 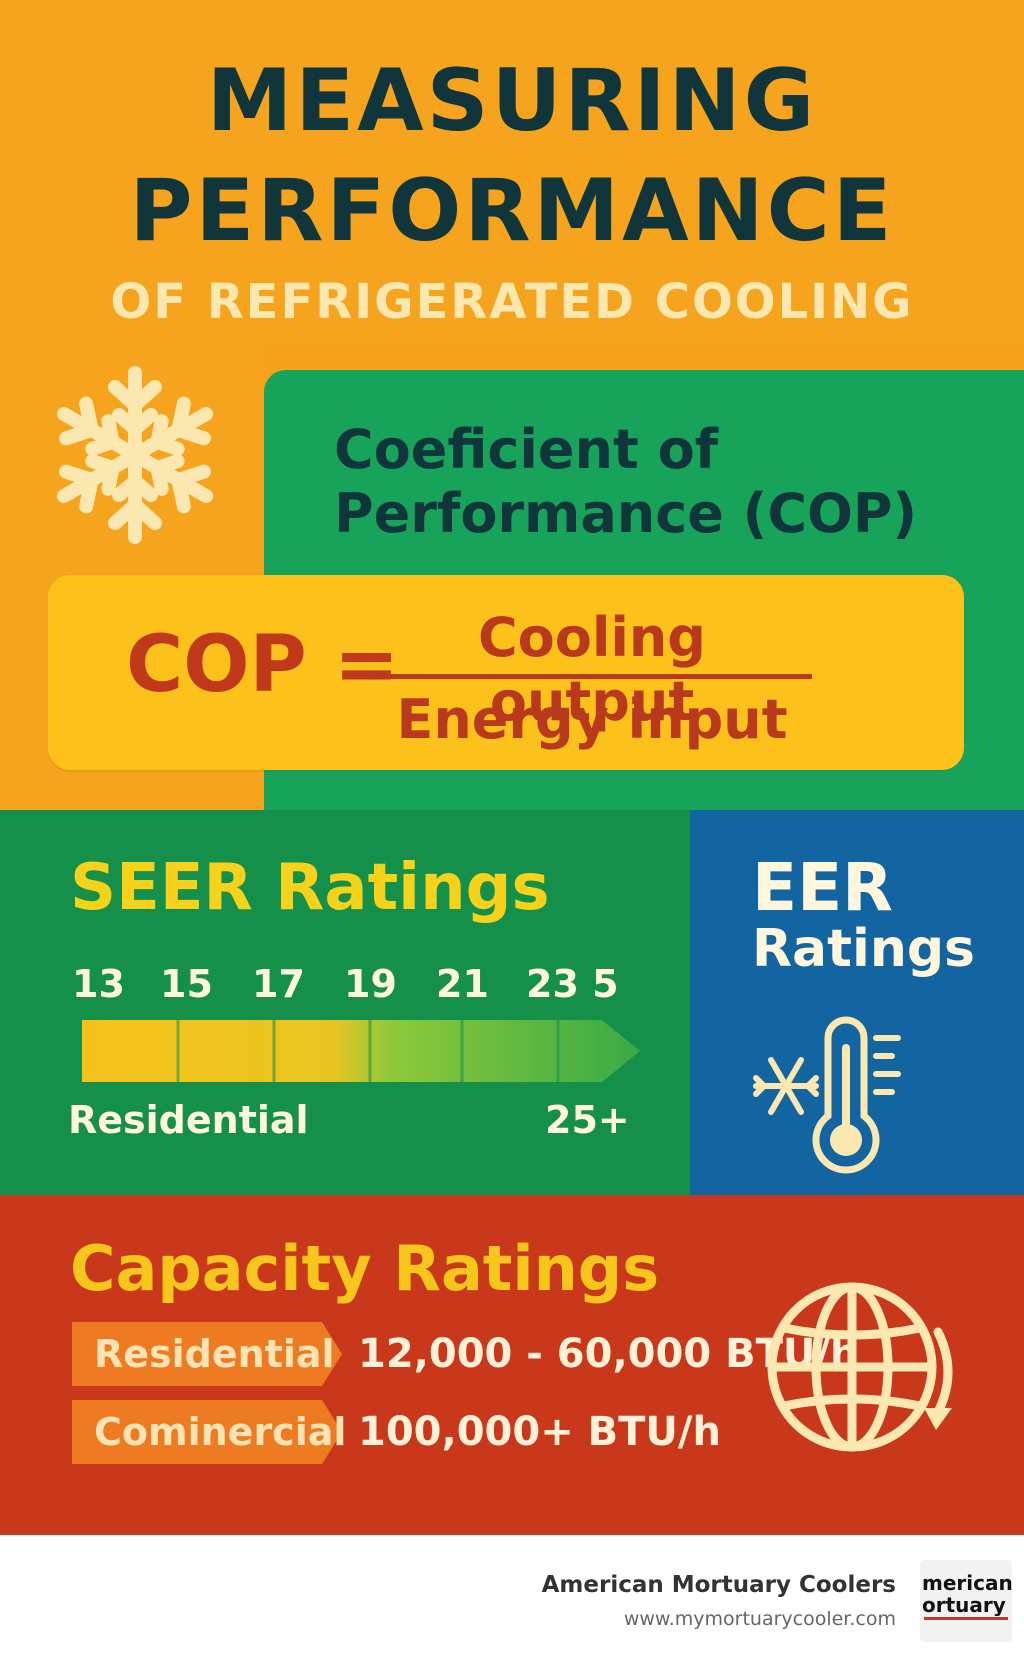 What do you see at coordinates (864, 949) in the screenshot?
I see `eer-title-line2: Ratings` at bounding box center [864, 949].